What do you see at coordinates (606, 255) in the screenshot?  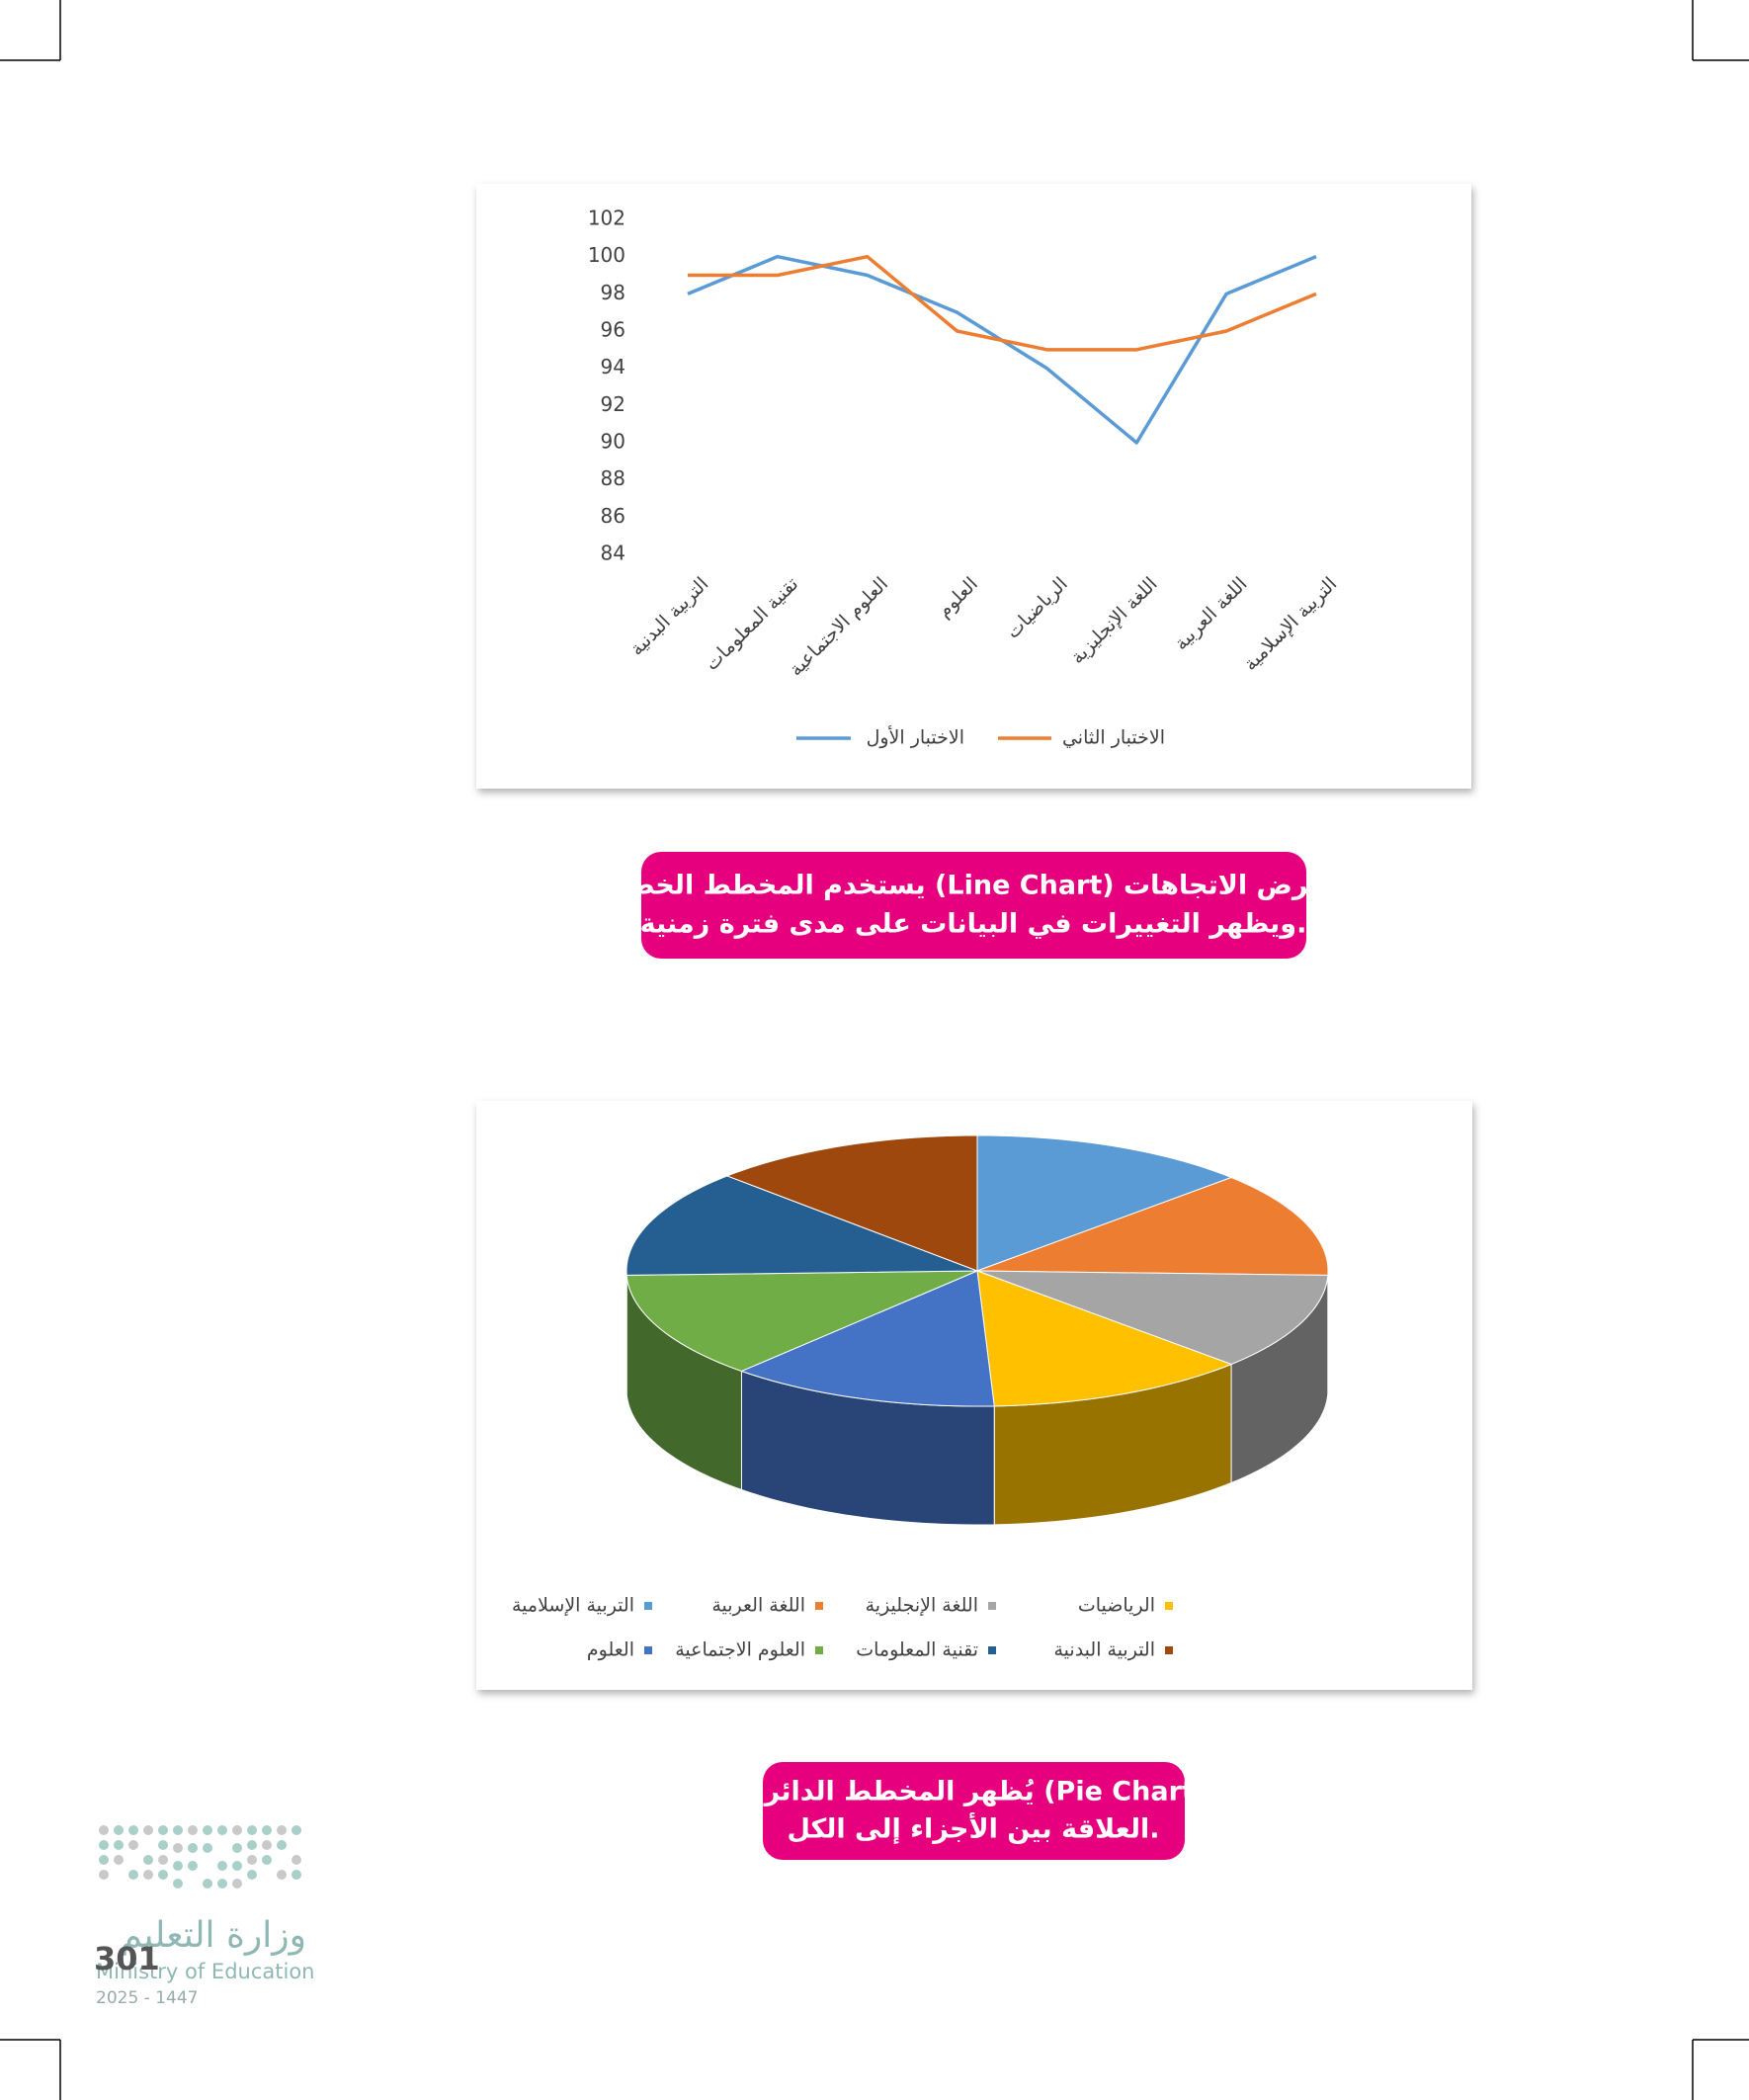 I see `y-tick-label: 100` at bounding box center [606, 255].